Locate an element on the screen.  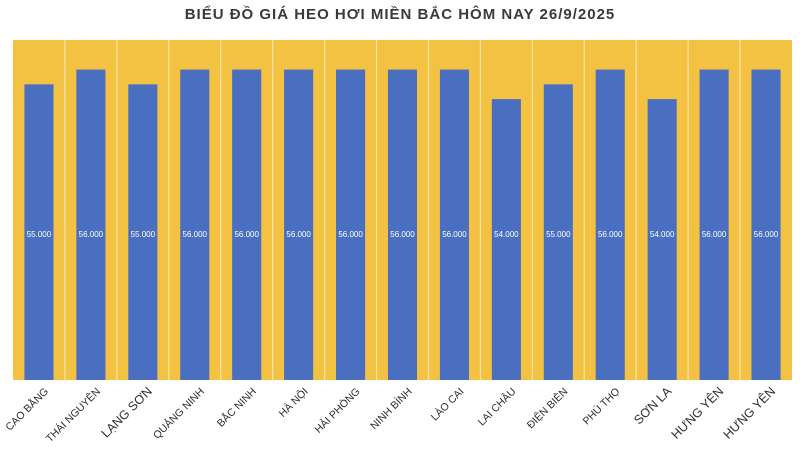
category-tick-label: THÁI NGUYÊN is located at coordinates (73, 415).